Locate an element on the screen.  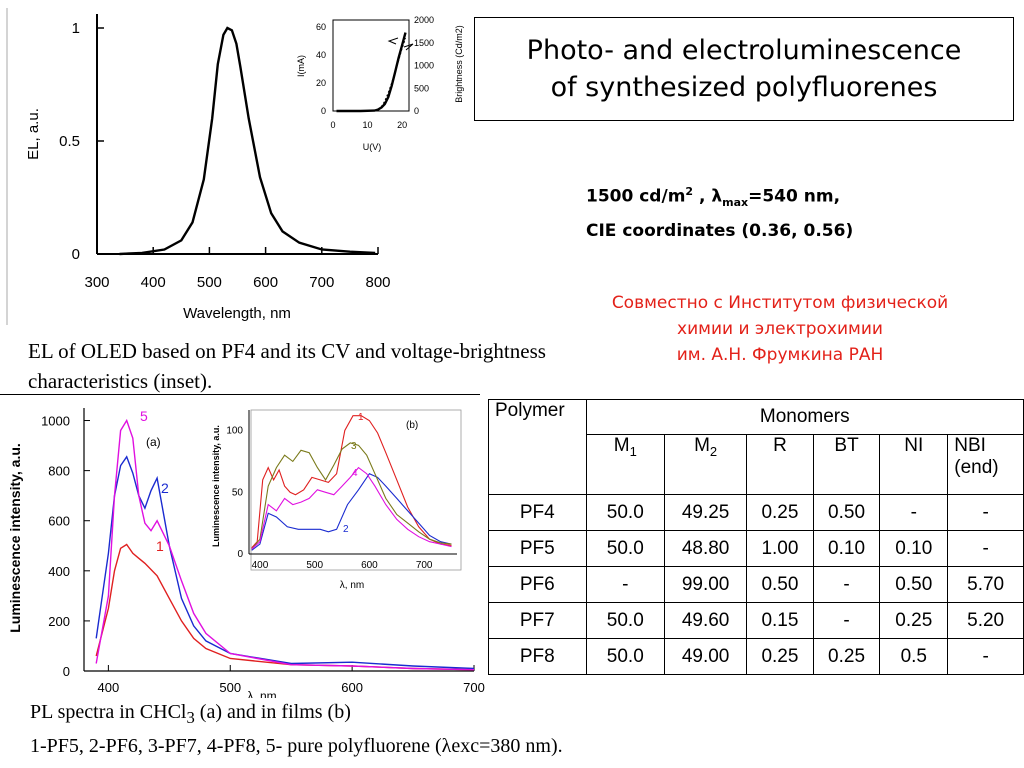
inset-current-curve is located at coordinates (371, 72).